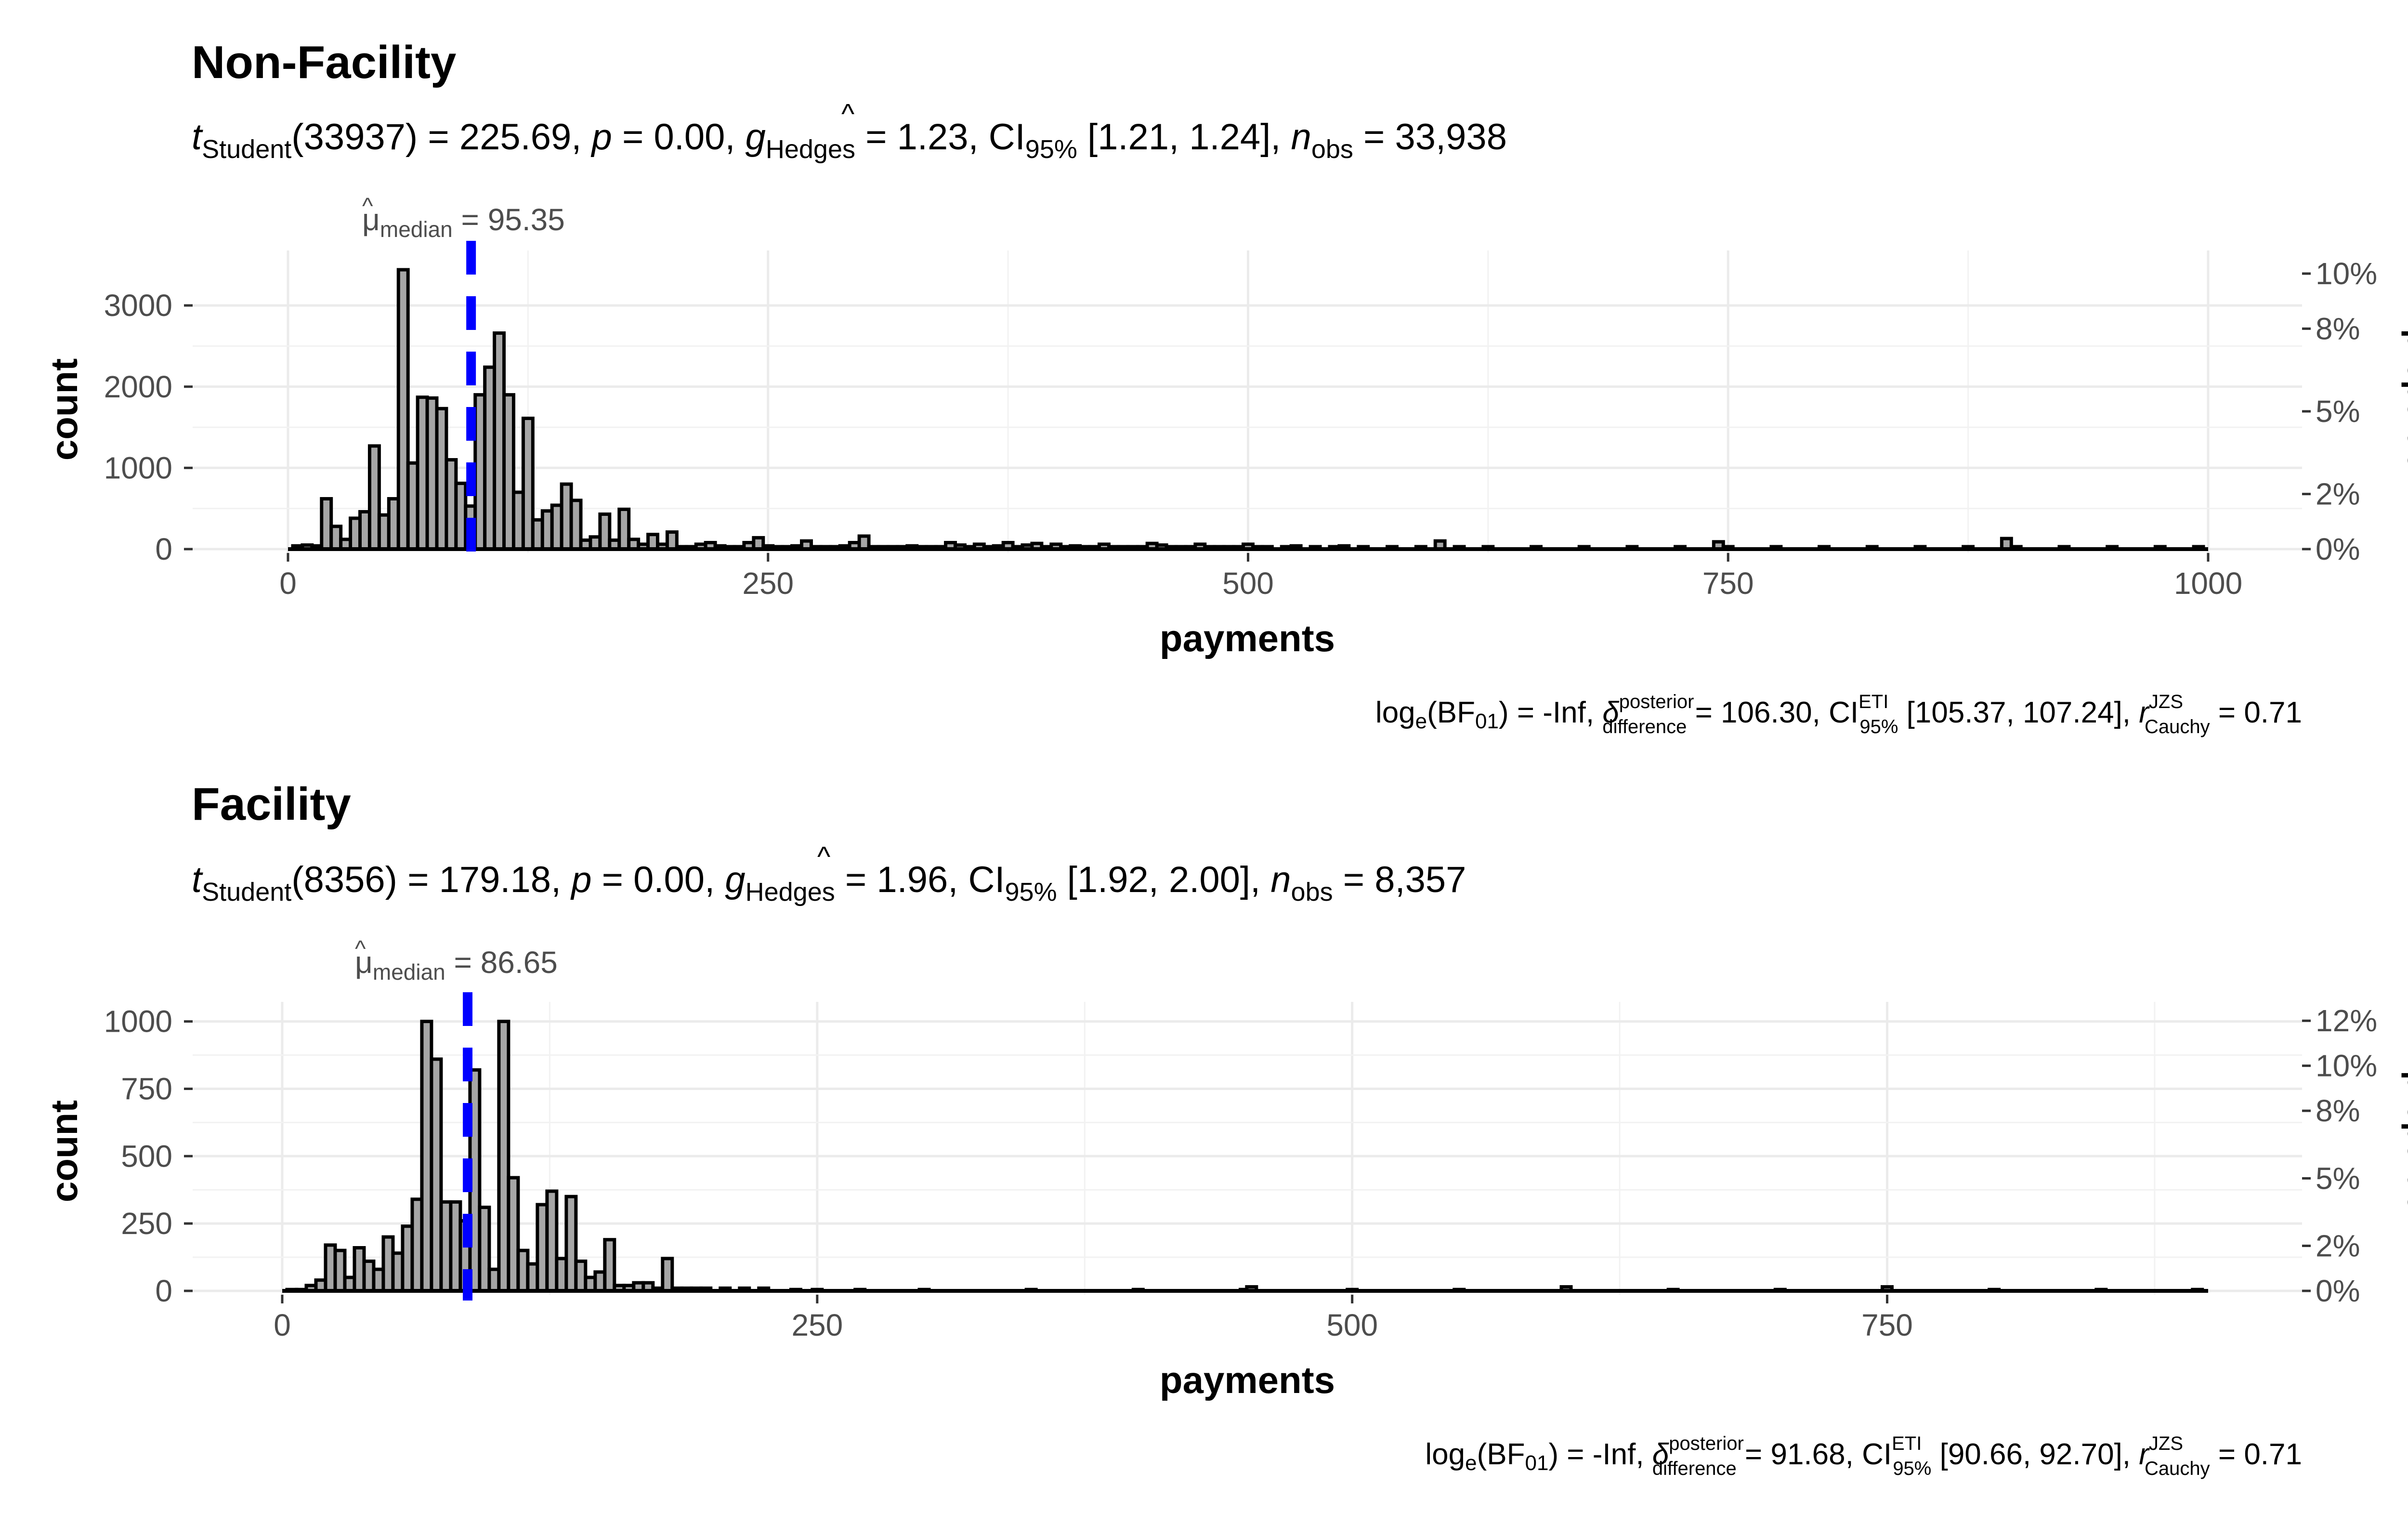 The image size is (2408, 1524). What do you see at coordinates (138, 386) in the screenshot?
I see `y-tick-label: 2000` at bounding box center [138, 386].